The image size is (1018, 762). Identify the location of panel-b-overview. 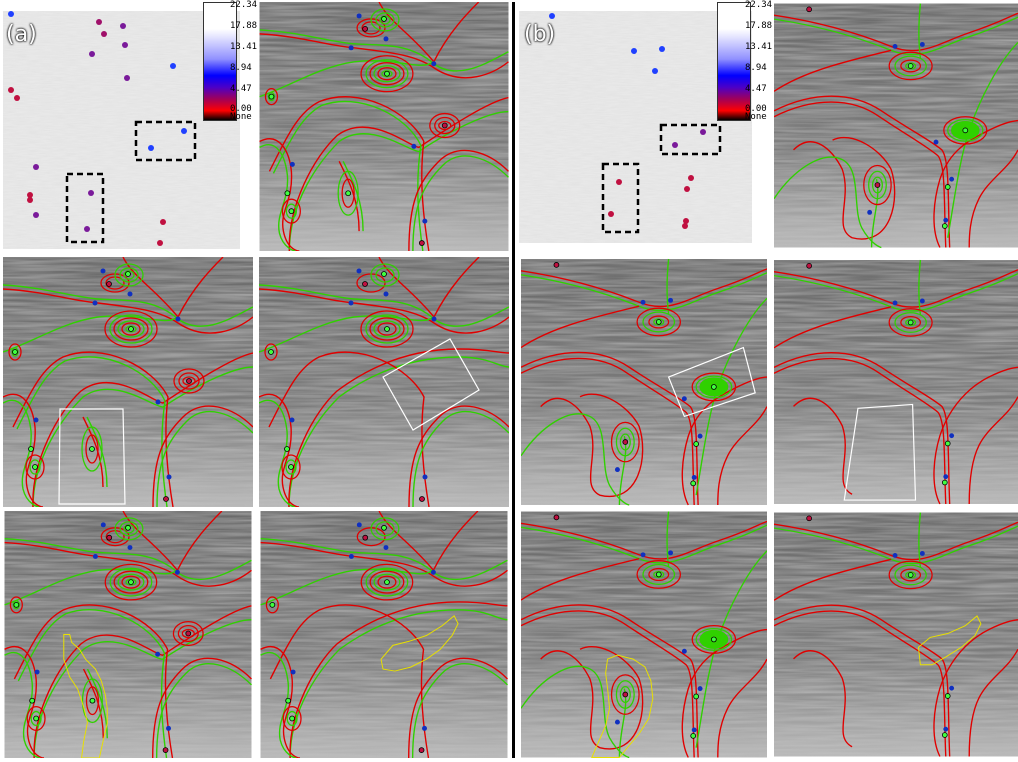
(635, 127).